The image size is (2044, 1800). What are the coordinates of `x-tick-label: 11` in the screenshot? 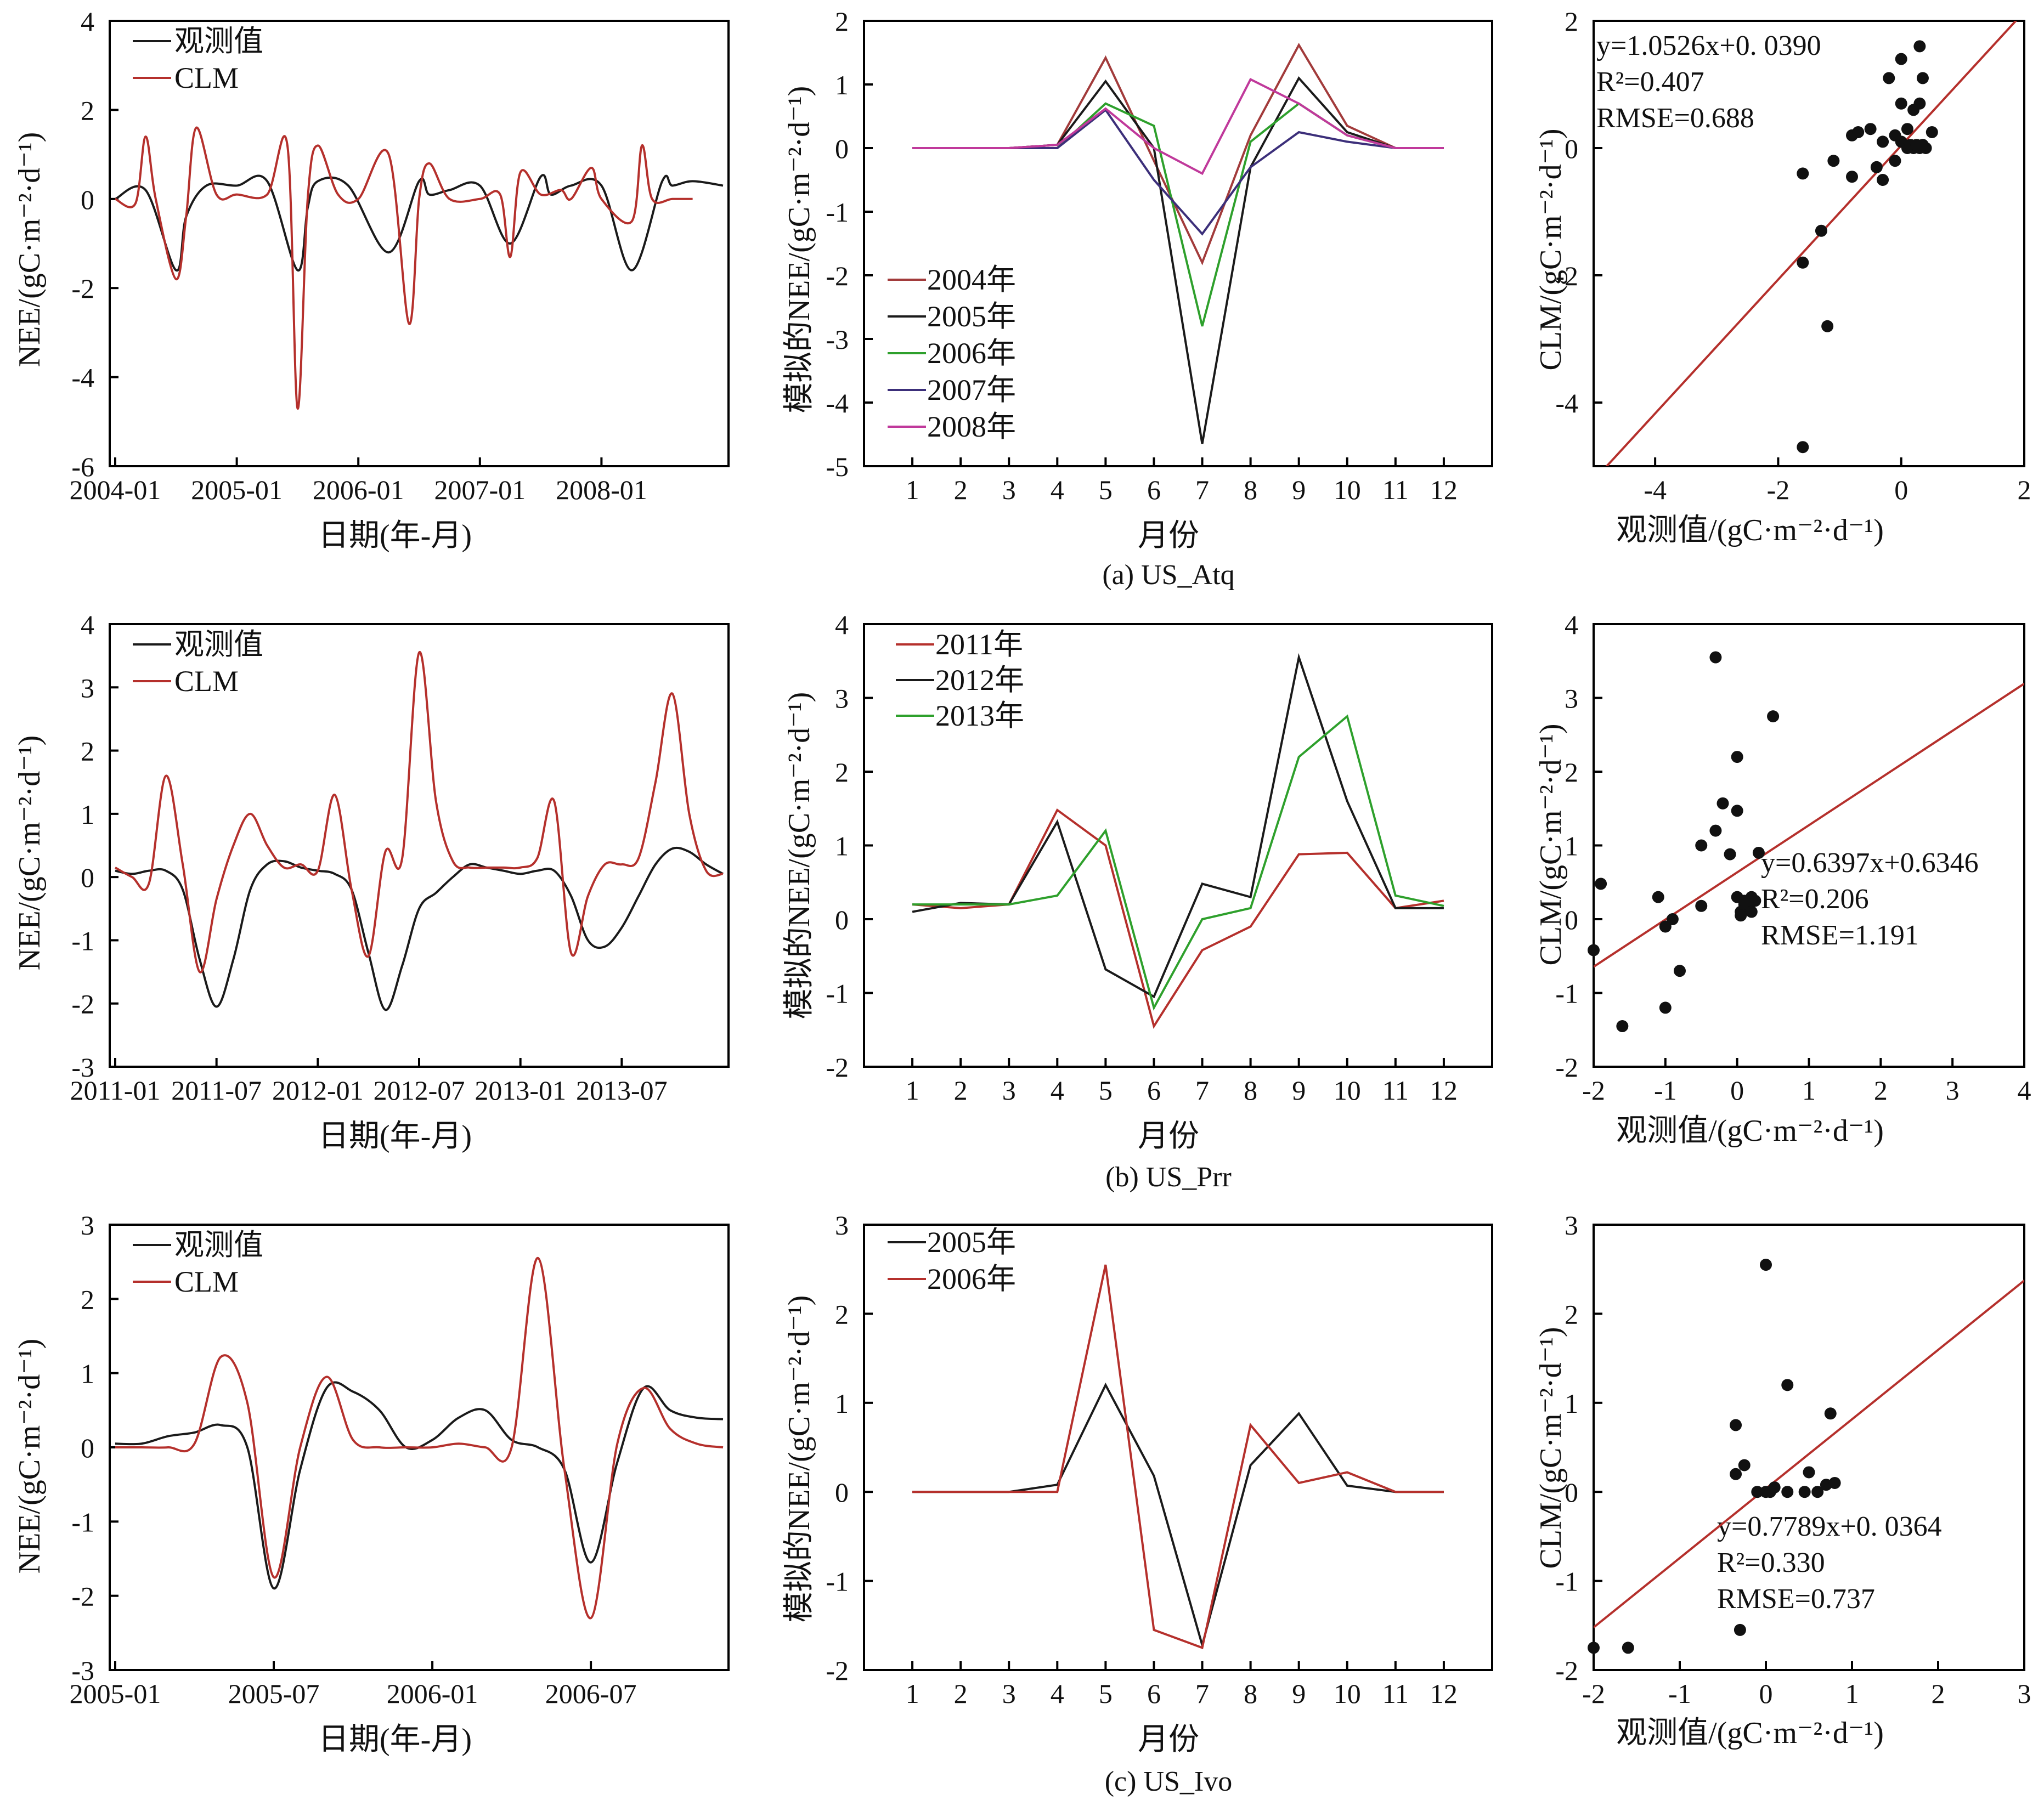 It's located at (1395, 1693).